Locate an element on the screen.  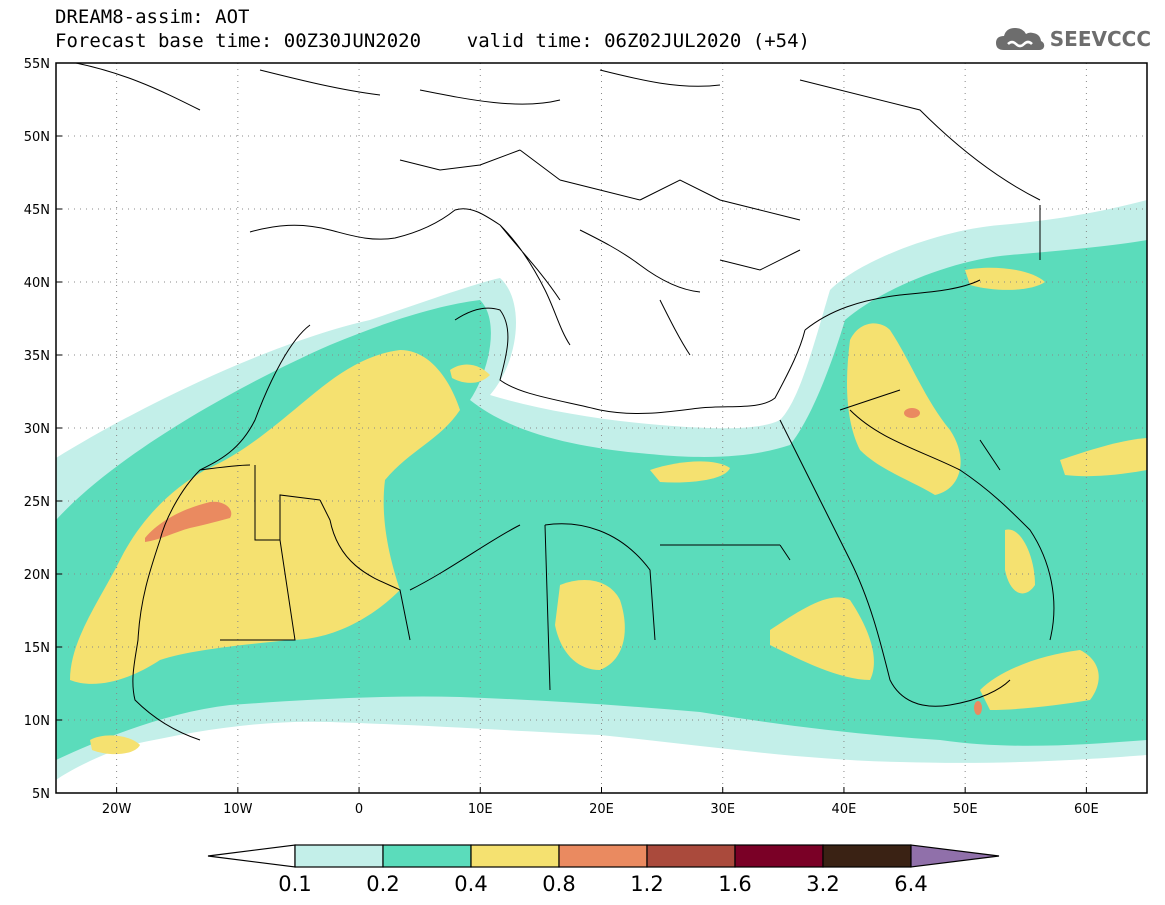
latitude-labels: 55N 50N 45N 40N 35N 30N 25N 20N 15N 10N 5N is located at coordinates (43, 429).